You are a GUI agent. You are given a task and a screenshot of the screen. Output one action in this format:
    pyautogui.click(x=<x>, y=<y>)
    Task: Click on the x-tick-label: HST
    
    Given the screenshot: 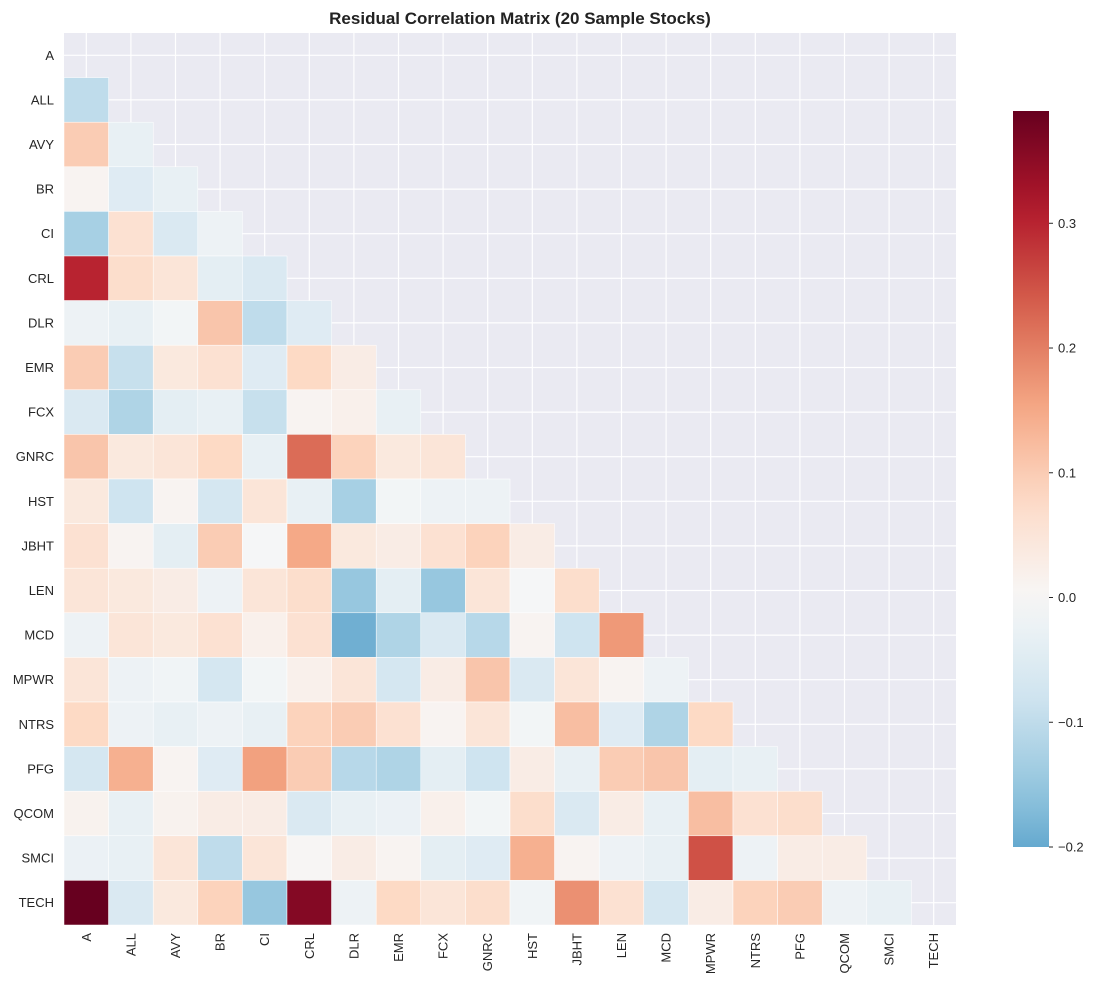 What is the action you would take?
    pyautogui.click(x=532, y=946)
    